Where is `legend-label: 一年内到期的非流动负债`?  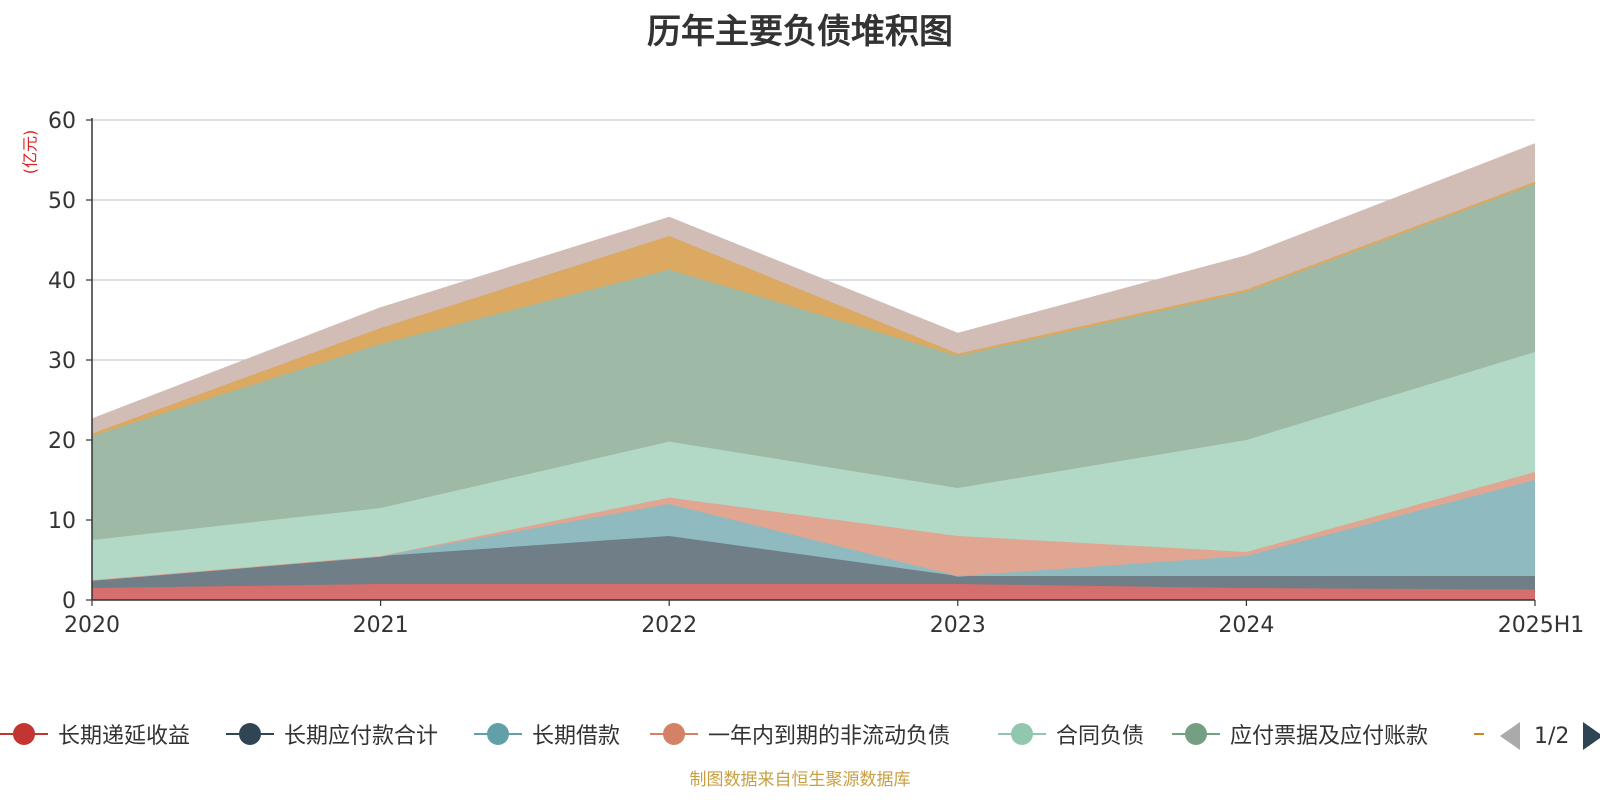
legend-label: 一年内到期的非流动负债 is located at coordinates (829, 736).